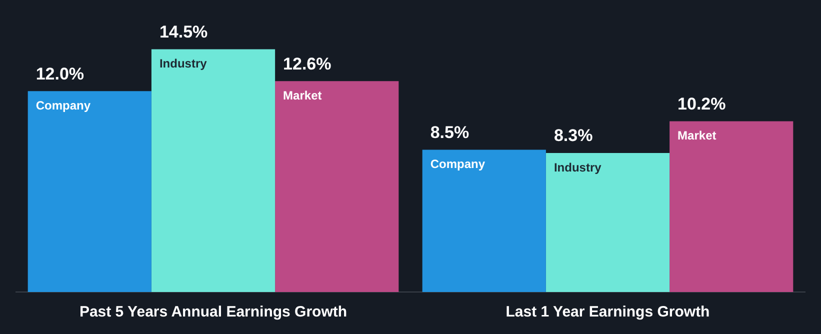  I want to click on series-label: Company, so click(458, 164).